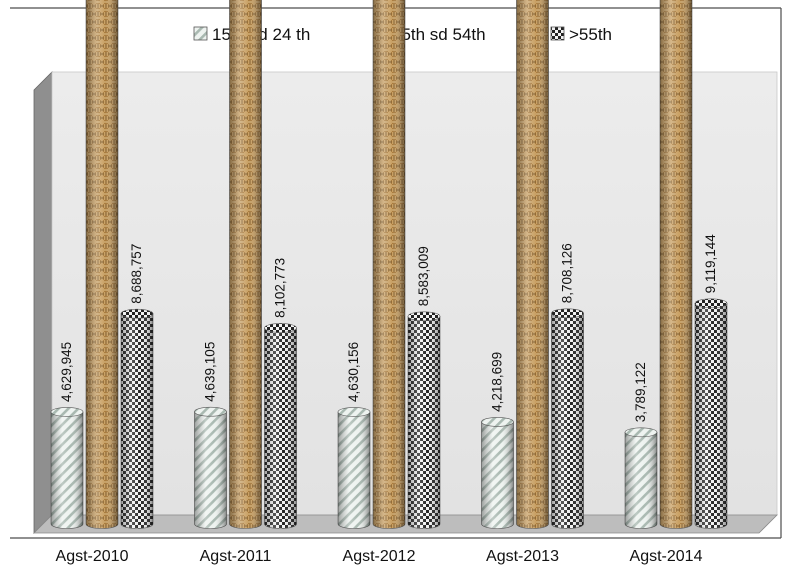  Describe the element at coordinates (66, 372) in the screenshot. I see `value-label-15-24-1: 4,629,945` at that location.